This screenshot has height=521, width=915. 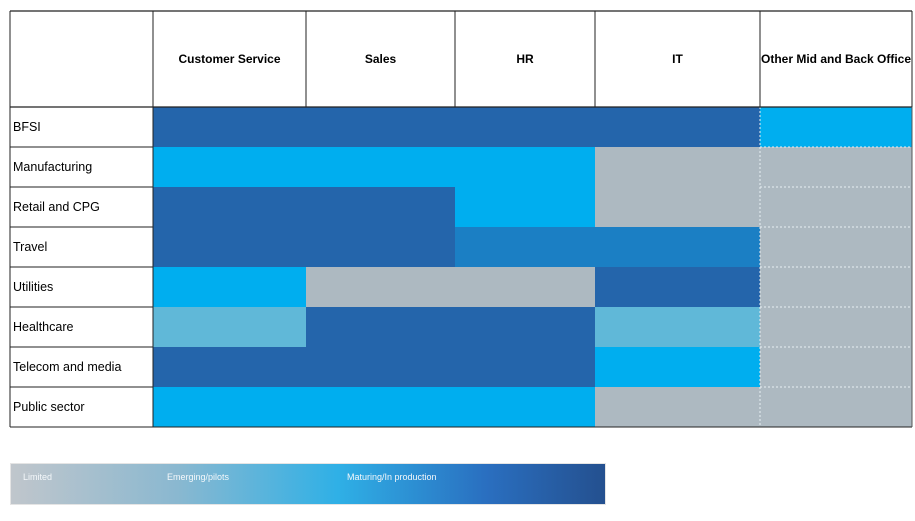 What do you see at coordinates (229, 287) in the screenshot?
I see `cell-utilities-customer-service` at bounding box center [229, 287].